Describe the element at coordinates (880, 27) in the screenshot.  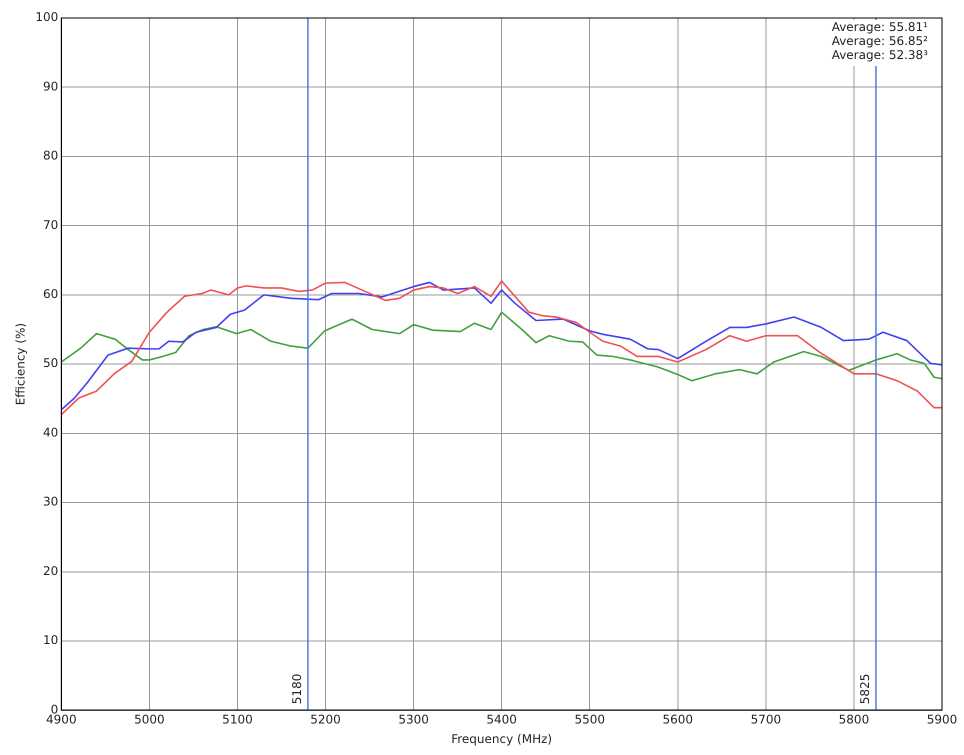
I see `annotation: Average: 55.81¹` at that location.